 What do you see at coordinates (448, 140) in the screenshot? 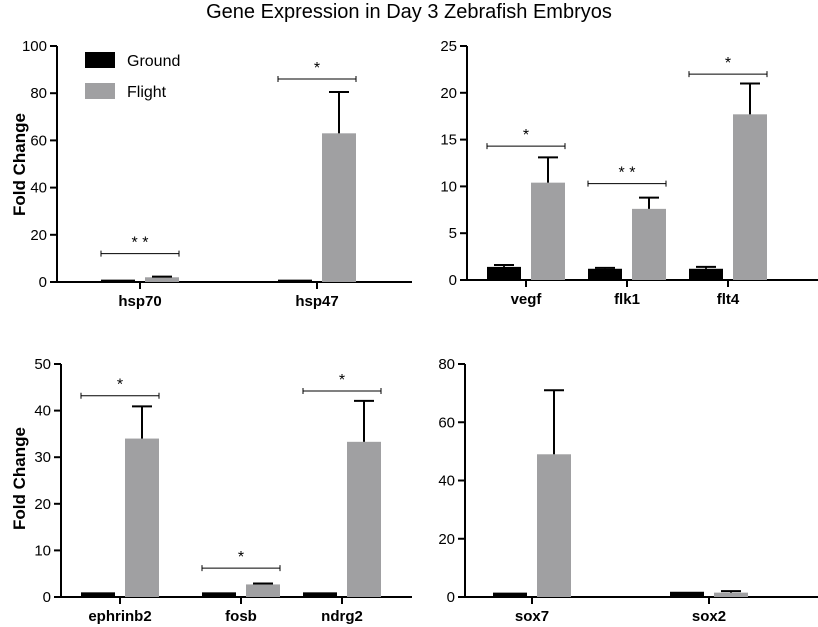
I see `y-tick-label: 15` at bounding box center [448, 140].